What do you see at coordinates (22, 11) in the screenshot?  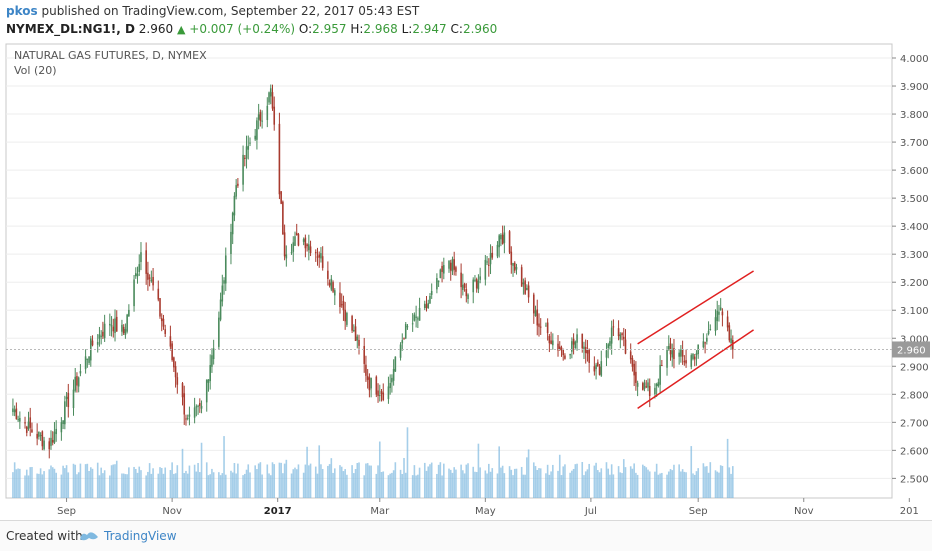 I see `author-link: pkos` at bounding box center [22, 11].